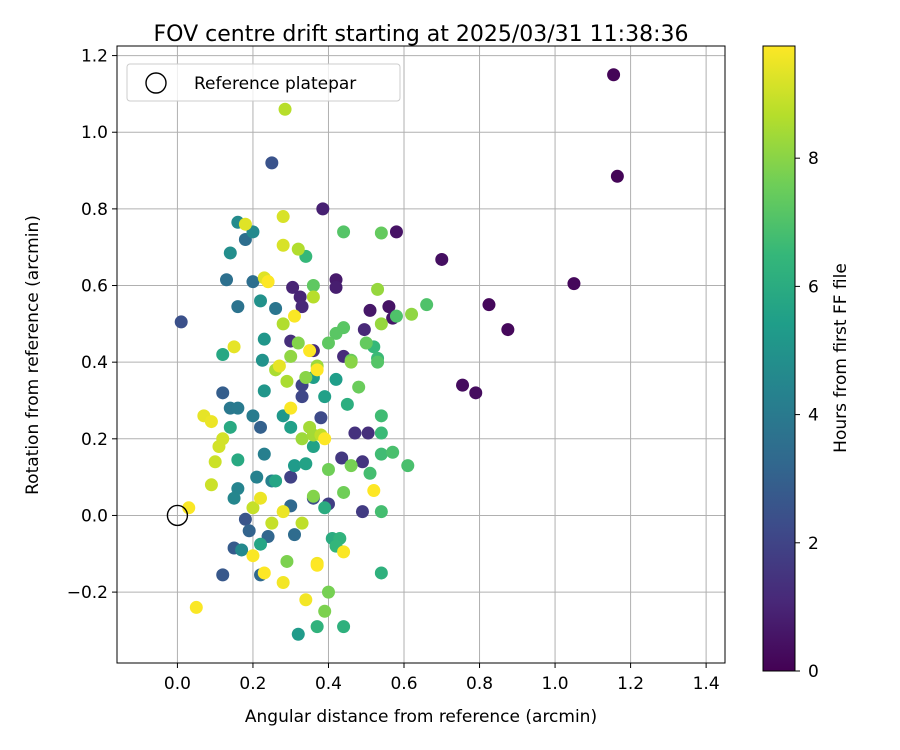 Image resolution: width=900 pixels, height=750 pixels. Describe the element at coordinates (94, 210) in the screenshot. I see `y-tick-label: 0.8` at that location.